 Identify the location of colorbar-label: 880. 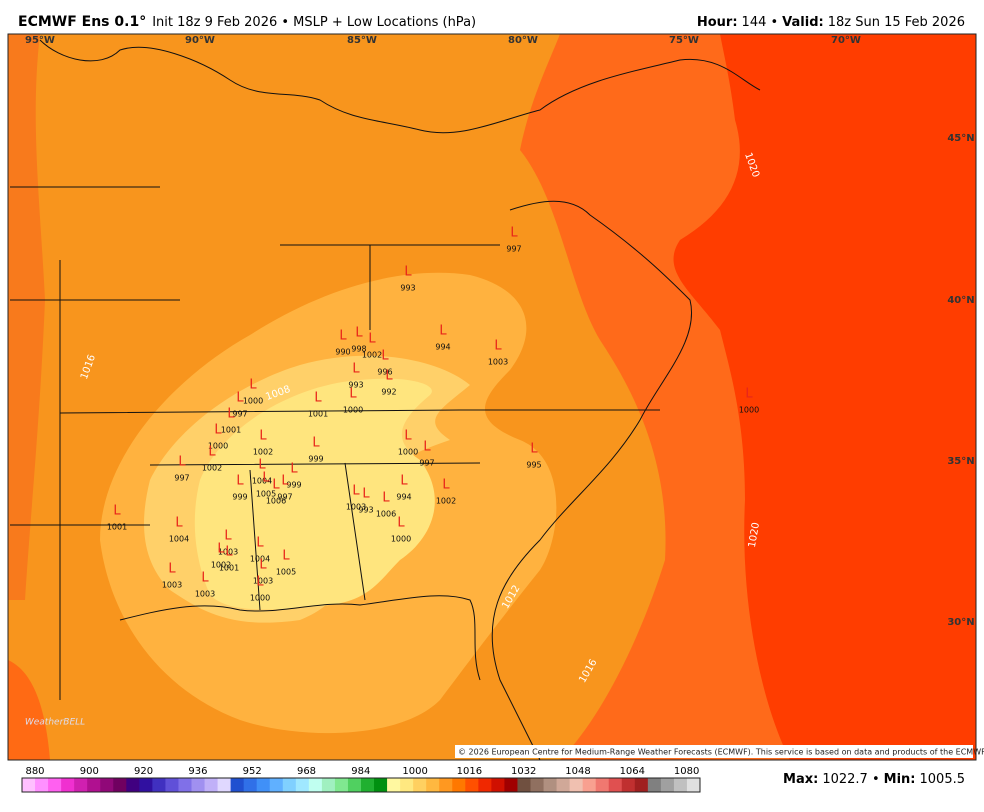
(34, 771).